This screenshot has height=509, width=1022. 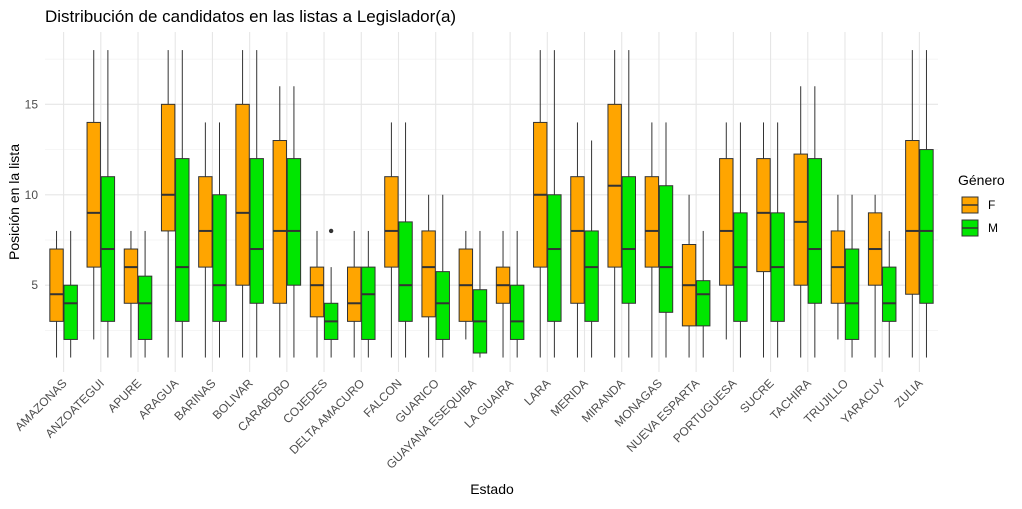 What do you see at coordinates (689, 276) in the screenshot?
I see `box-F-nueva-esparta` at bounding box center [689, 276].